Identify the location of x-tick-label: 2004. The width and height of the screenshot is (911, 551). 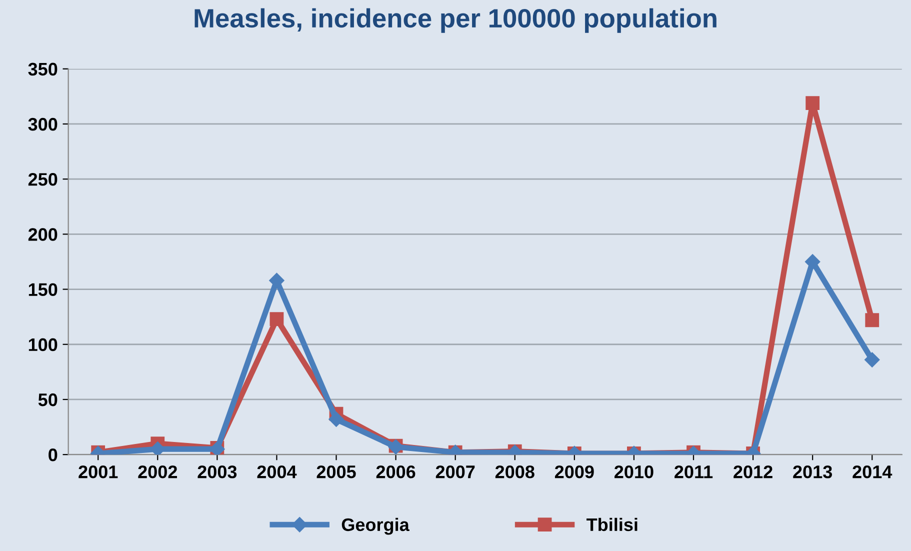
(277, 471).